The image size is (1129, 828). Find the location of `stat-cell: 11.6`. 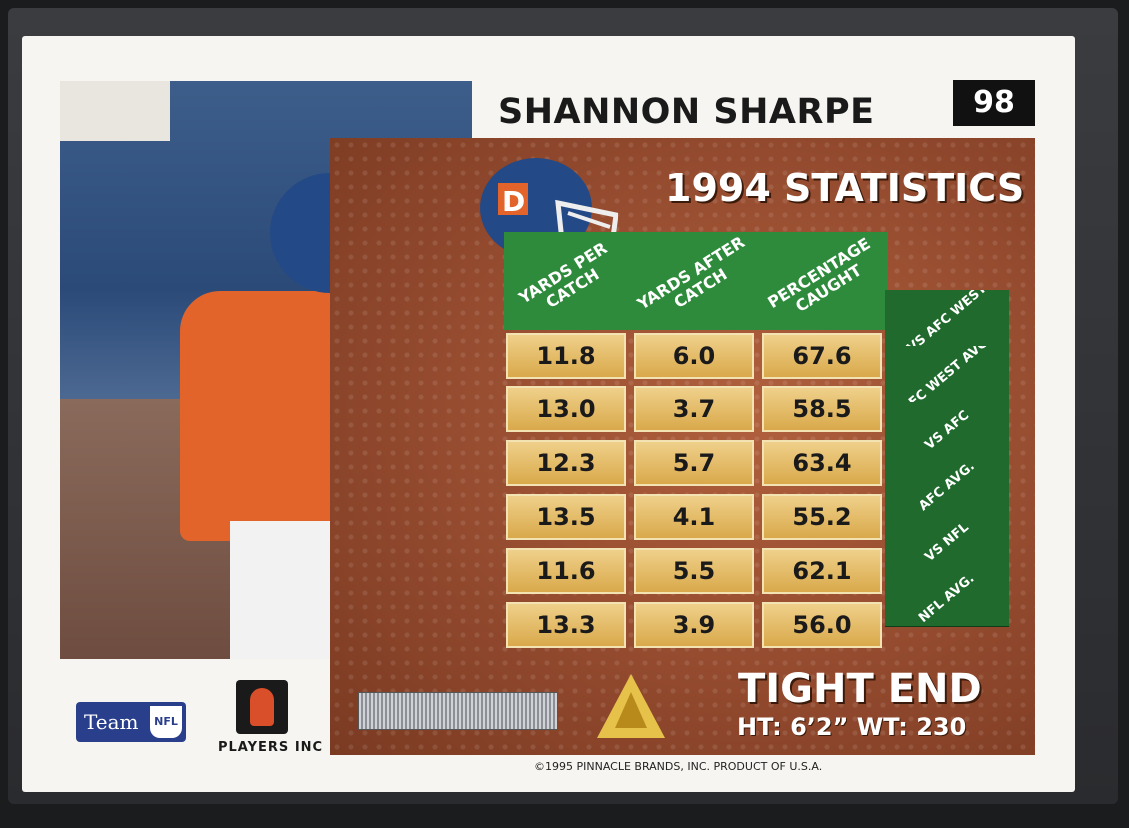

stat-cell: 11.6 is located at coordinates (566, 571).